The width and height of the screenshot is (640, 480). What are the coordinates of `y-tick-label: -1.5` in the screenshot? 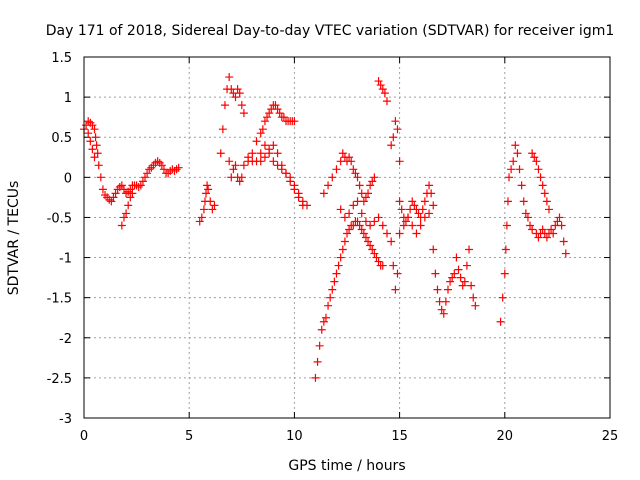 It's located at (59, 299).